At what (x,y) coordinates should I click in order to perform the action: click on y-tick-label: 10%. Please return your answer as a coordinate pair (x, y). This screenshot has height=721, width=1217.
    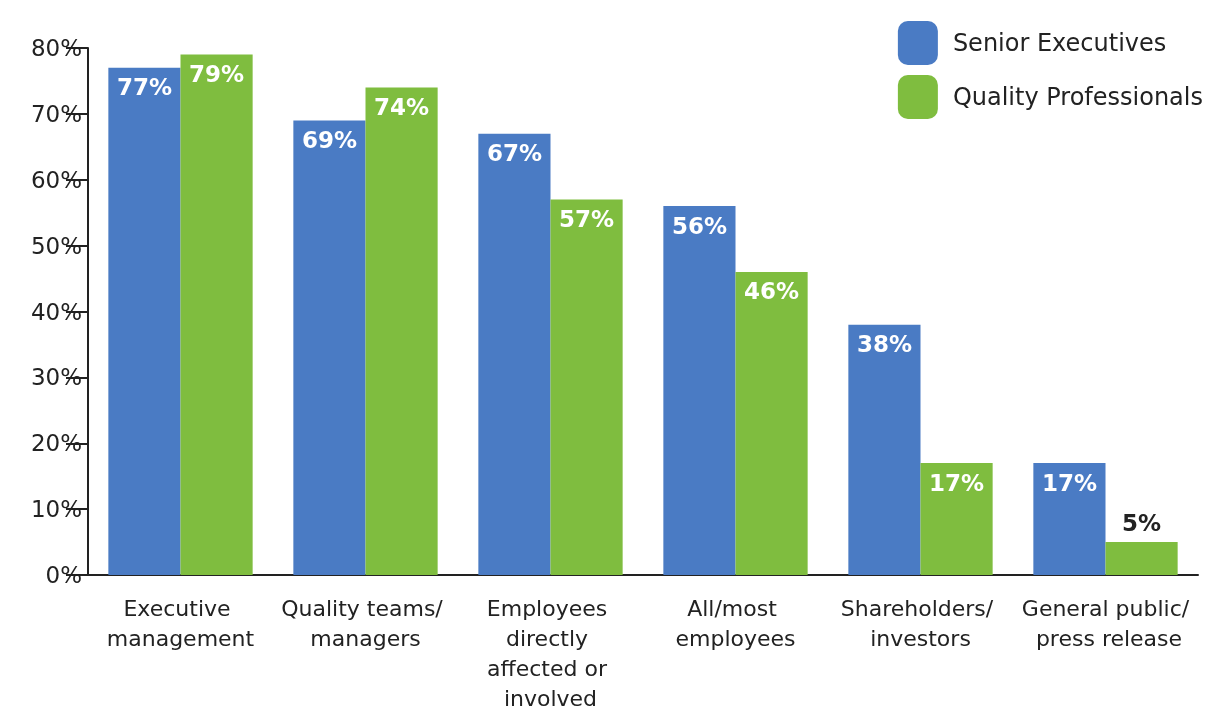
    Looking at the image, I should click on (56, 509).